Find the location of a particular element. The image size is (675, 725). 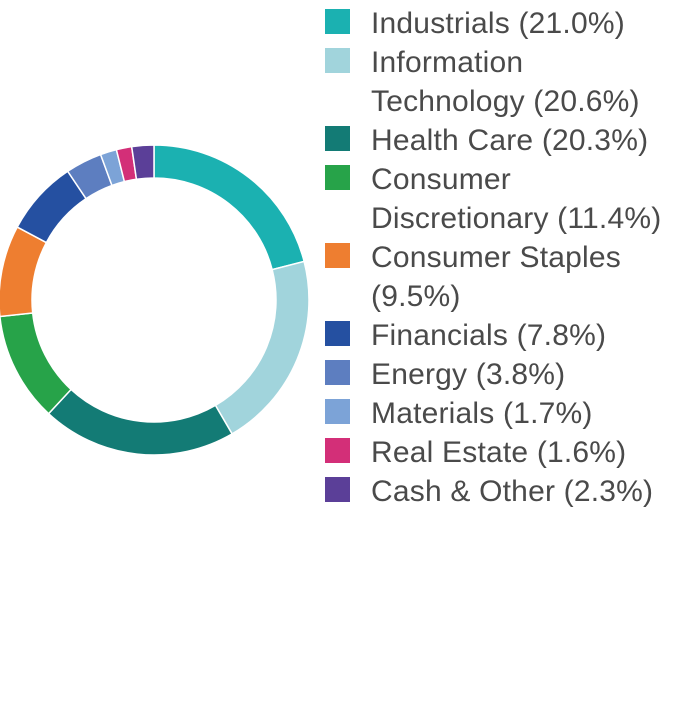

legend-label-8: Real Estate (1.6%) is located at coordinates (499, 452).